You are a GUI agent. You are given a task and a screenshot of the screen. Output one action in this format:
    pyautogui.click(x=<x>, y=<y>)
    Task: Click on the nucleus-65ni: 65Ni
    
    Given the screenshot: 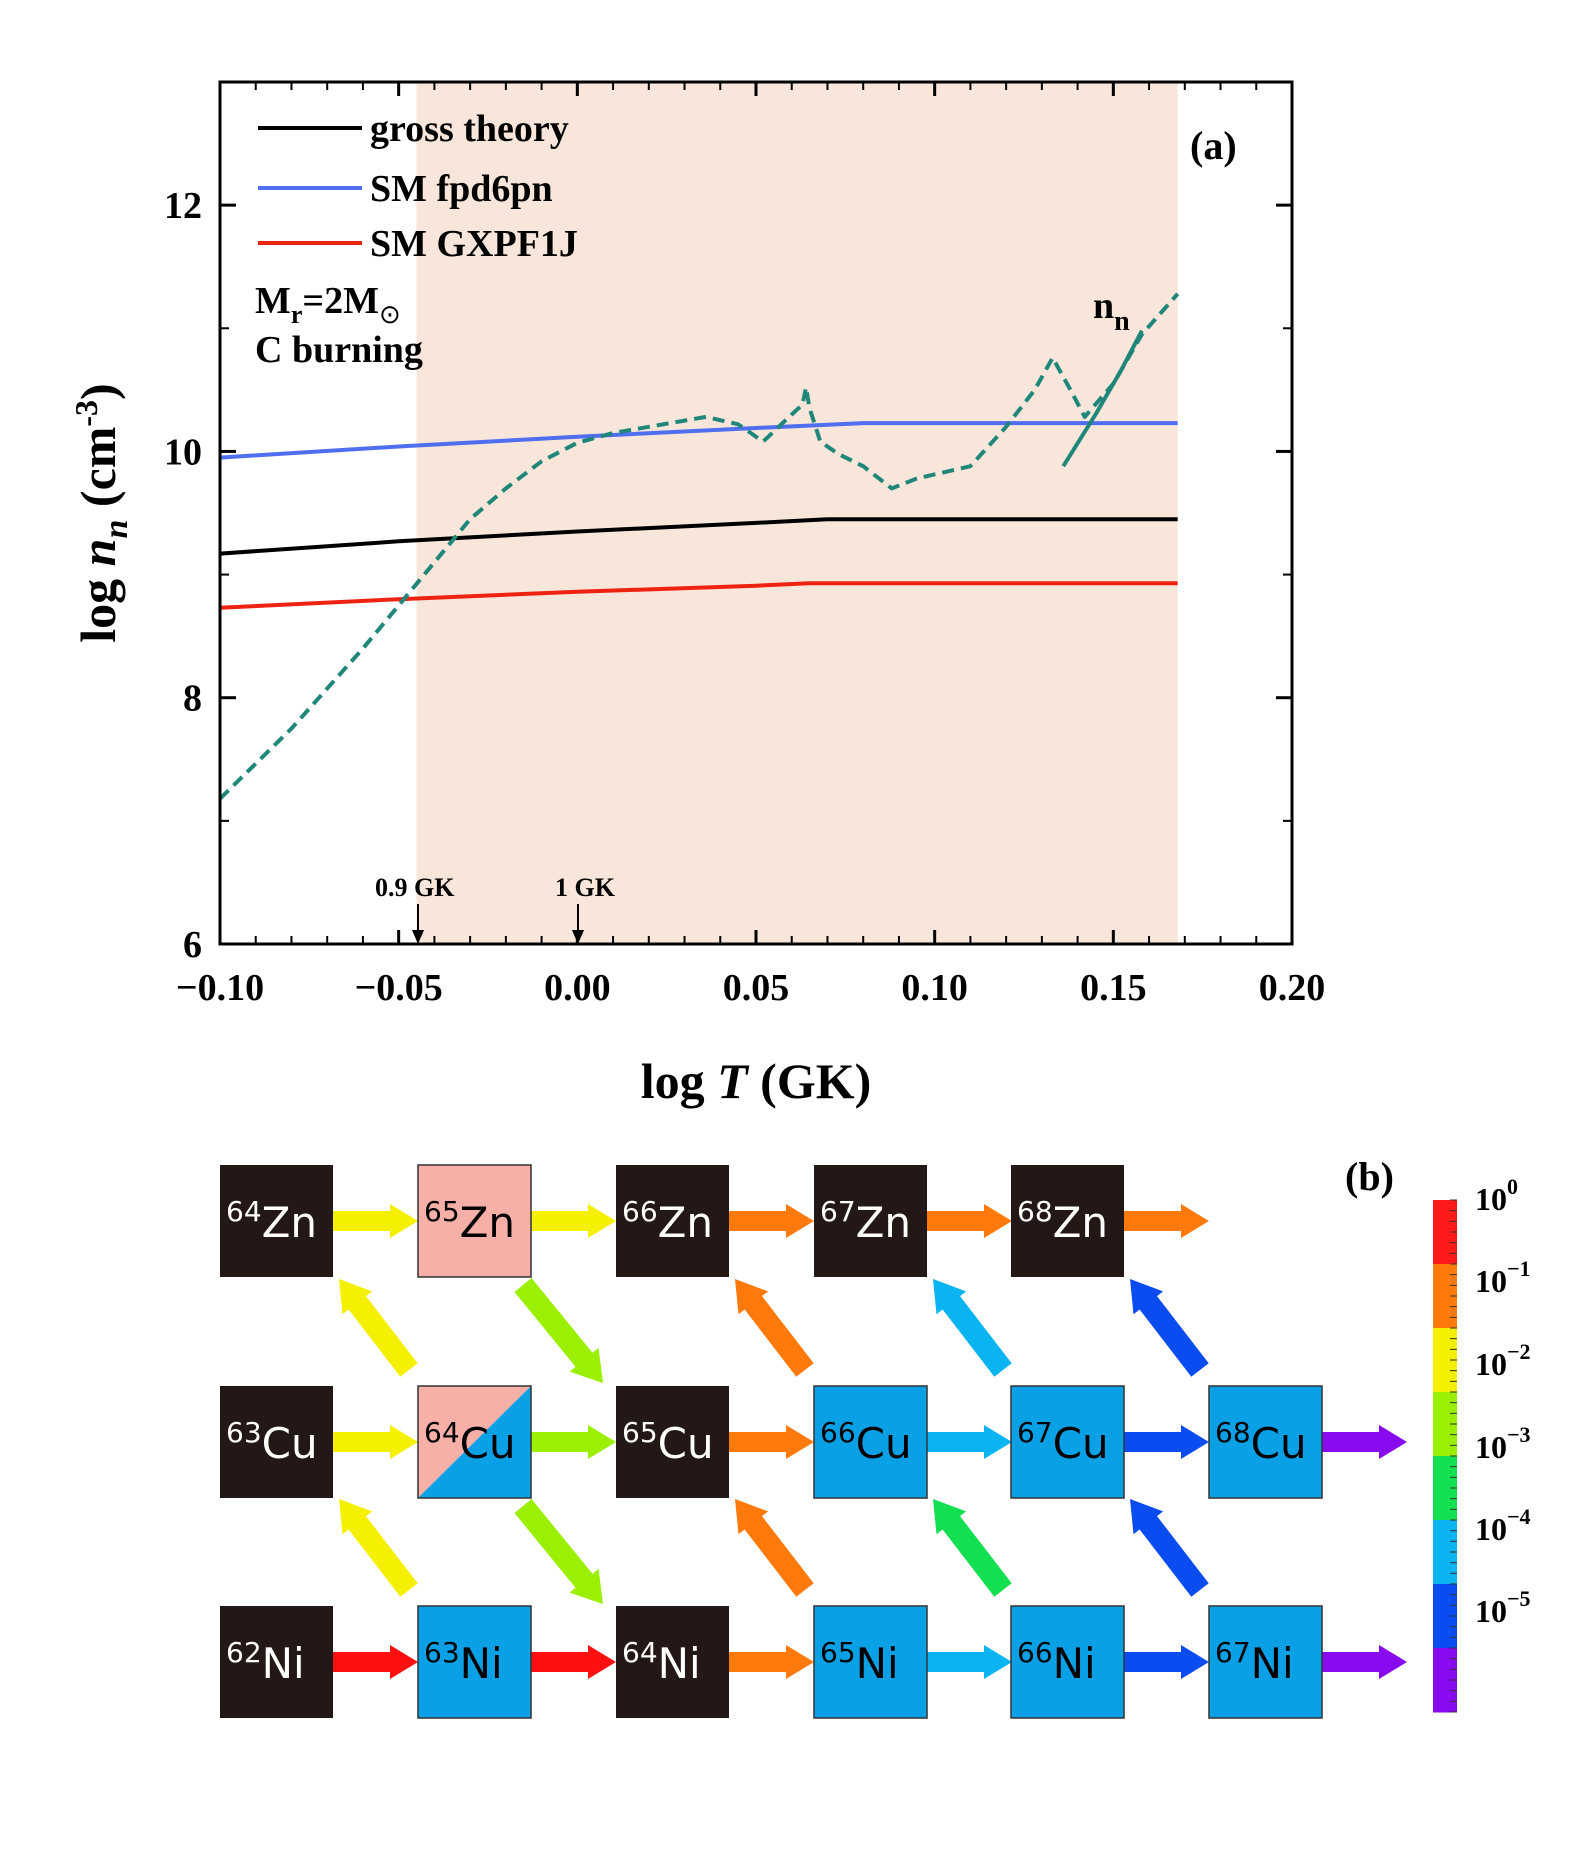 What is the action you would take?
    pyautogui.click(x=870, y=1662)
    